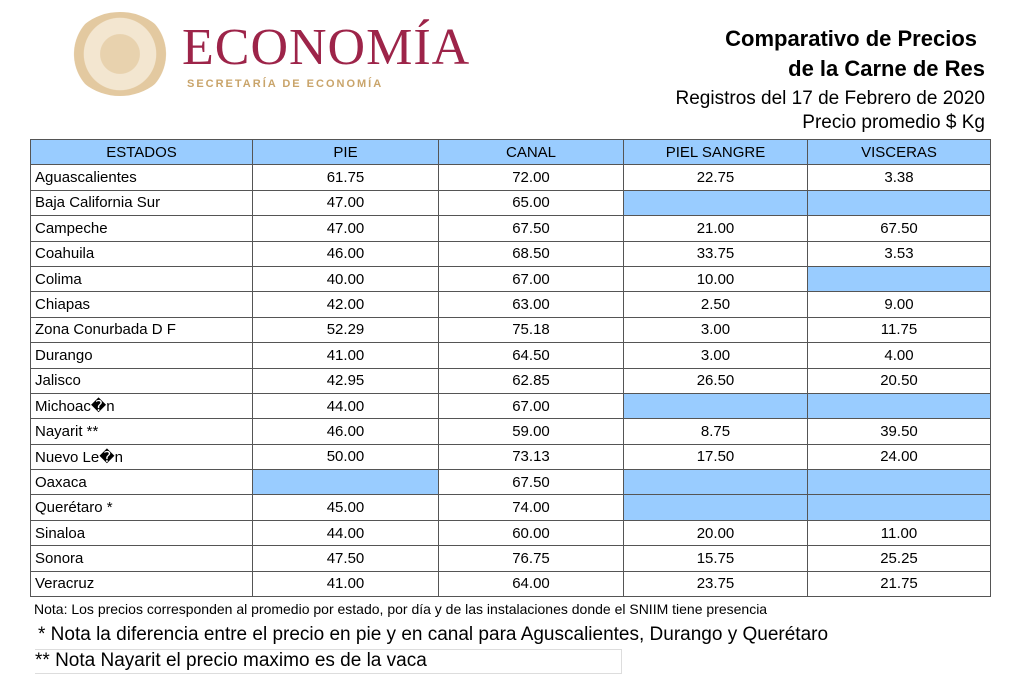 The image size is (1023, 689). I want to click on price-cell: 42.00, so click(345, 304).